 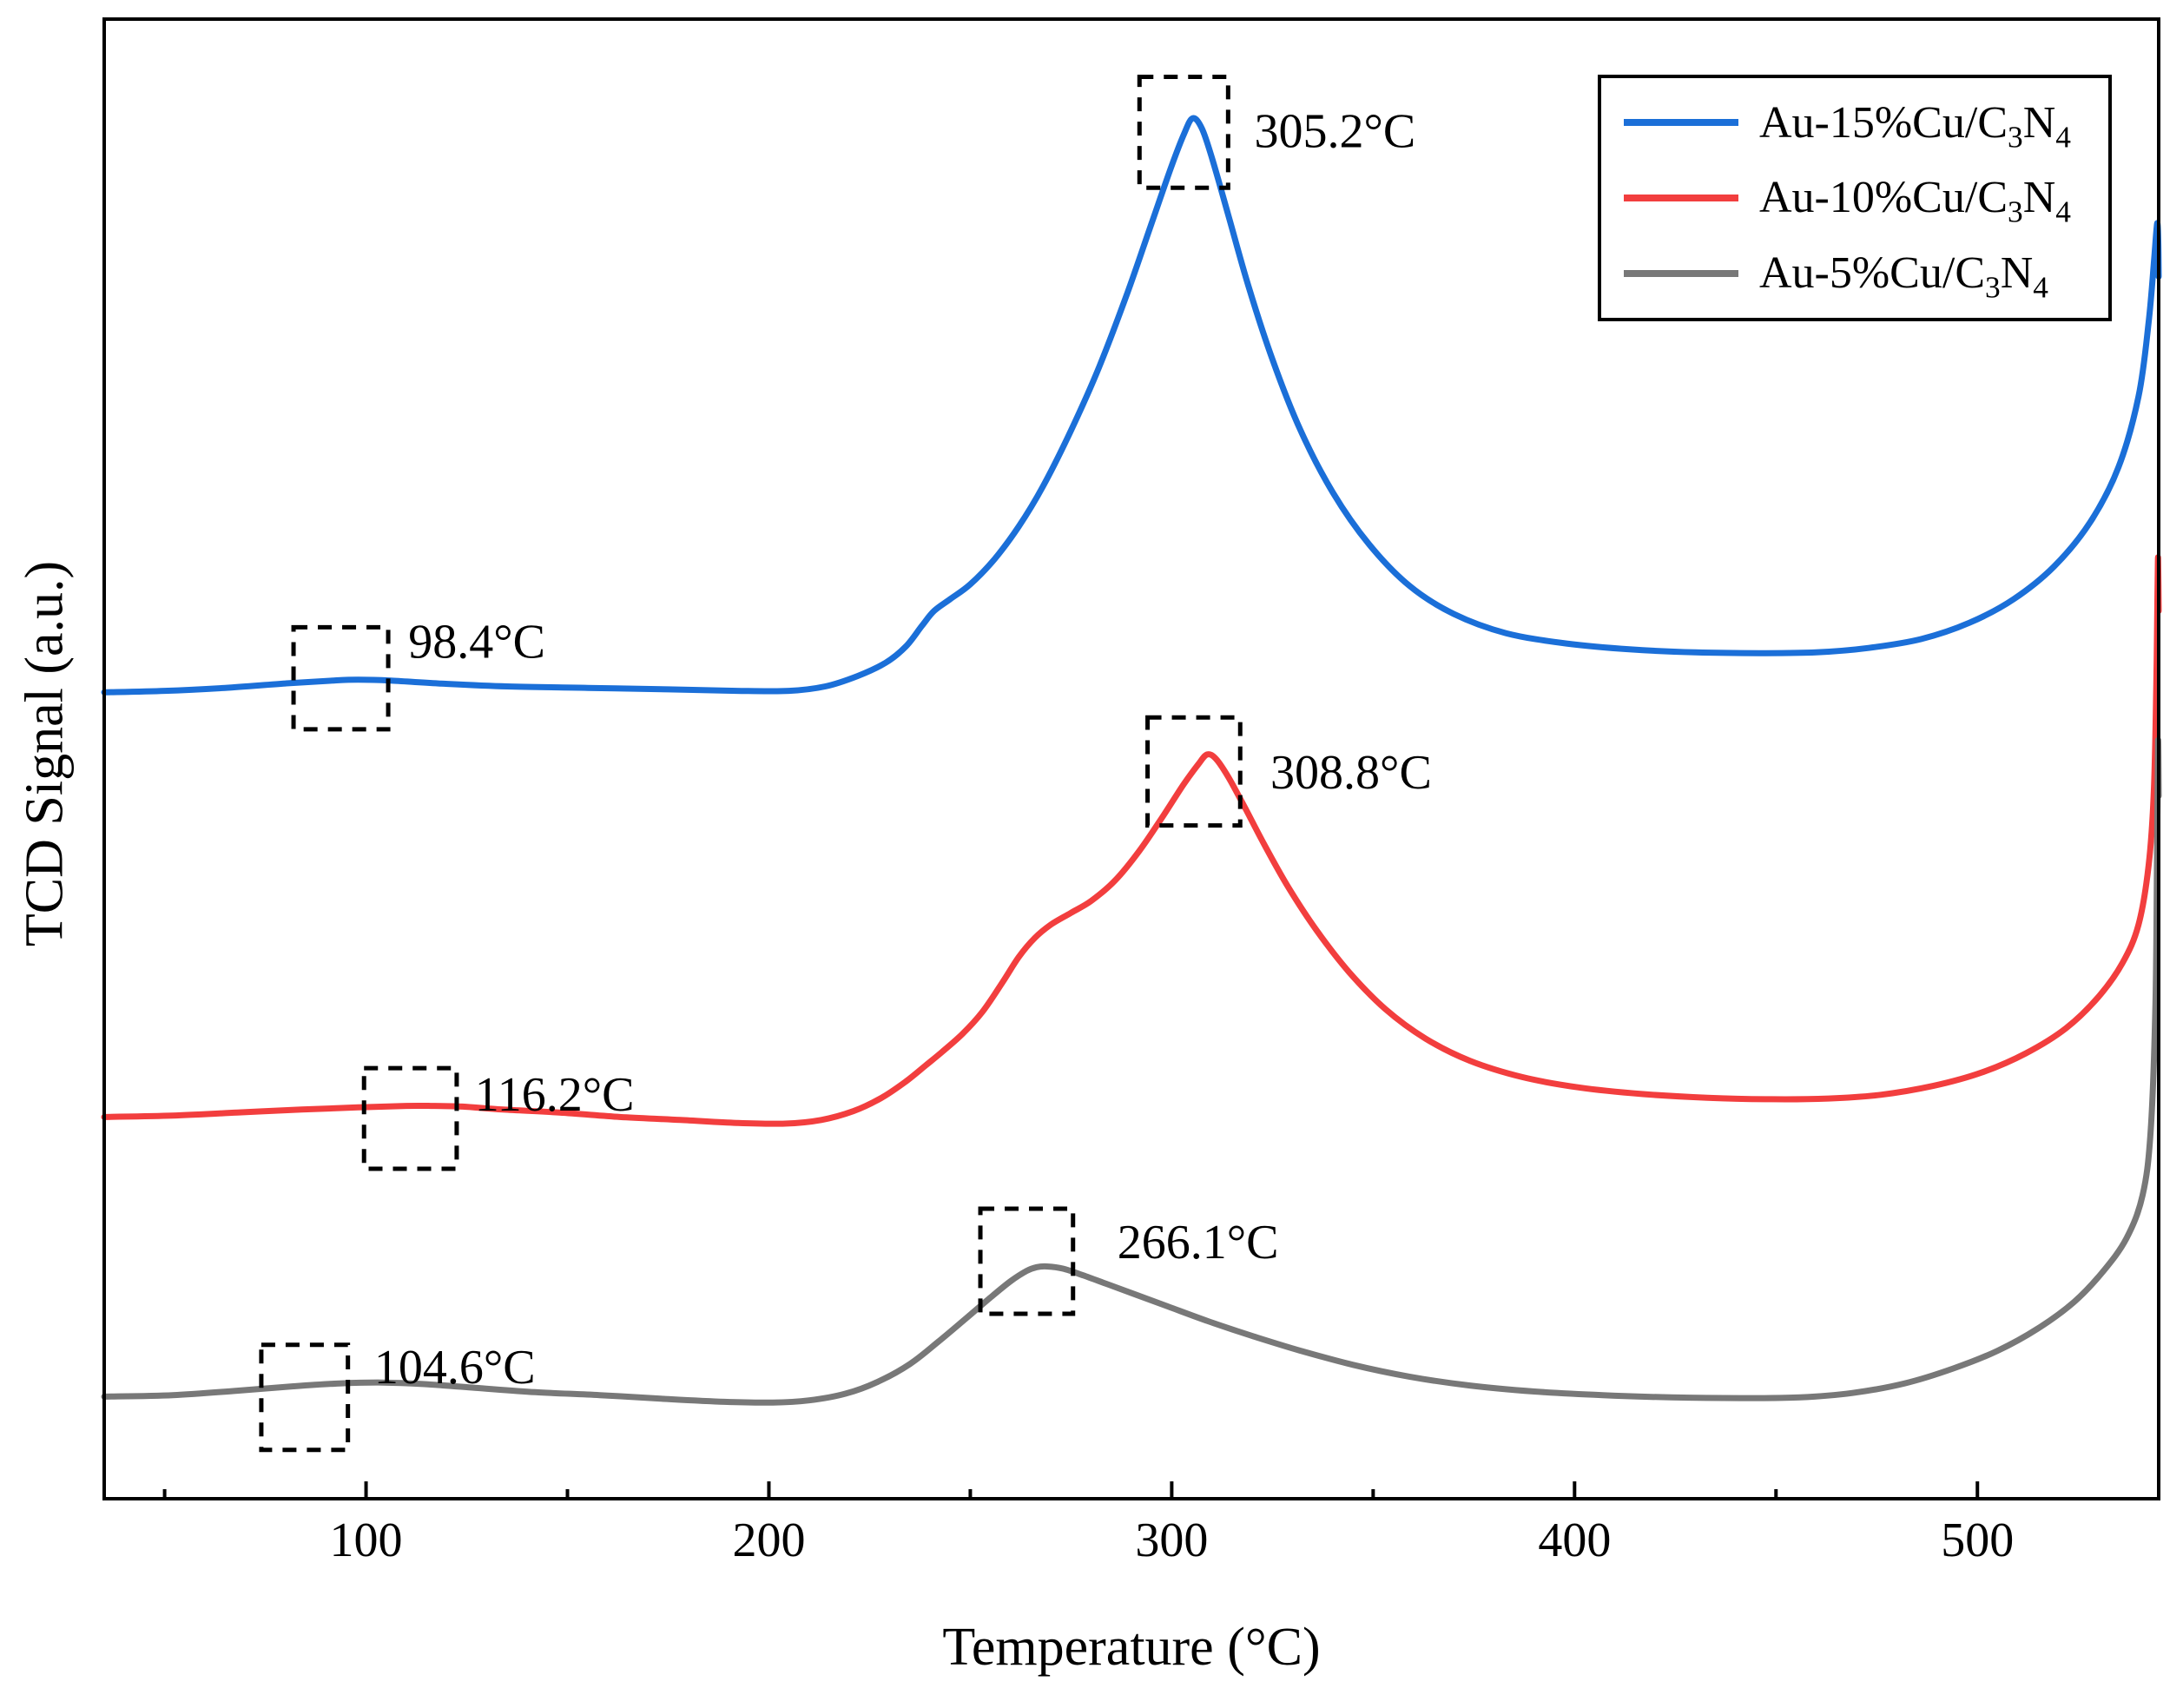 What do you see at coordinates (1171, 1540) in the screenshot?
I see `x-tick-label: 300` at bounding box center [1171, 1540].